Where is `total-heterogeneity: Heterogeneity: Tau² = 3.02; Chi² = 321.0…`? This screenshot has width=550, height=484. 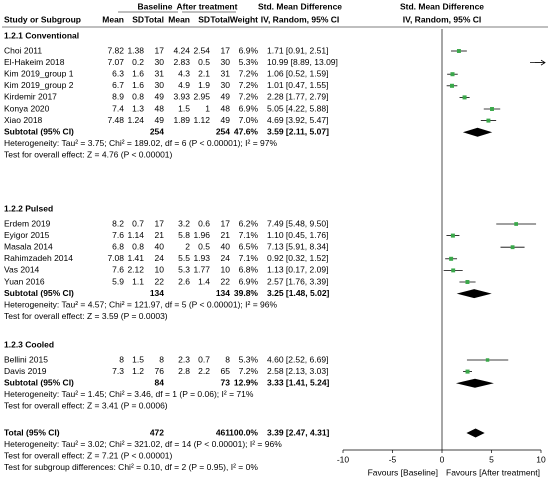
total-heterogeneity: Heterogeneity: Tau² = 3.02; Chi² = 321.0… is located at coordinates (143, 444).